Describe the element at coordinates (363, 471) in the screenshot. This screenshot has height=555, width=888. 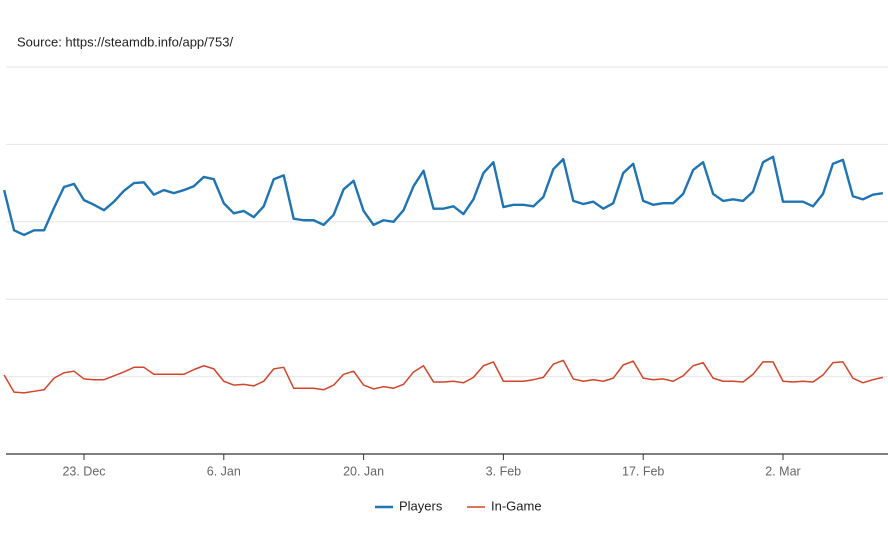
I see `x-tick-label: 20. Jan` at that location.